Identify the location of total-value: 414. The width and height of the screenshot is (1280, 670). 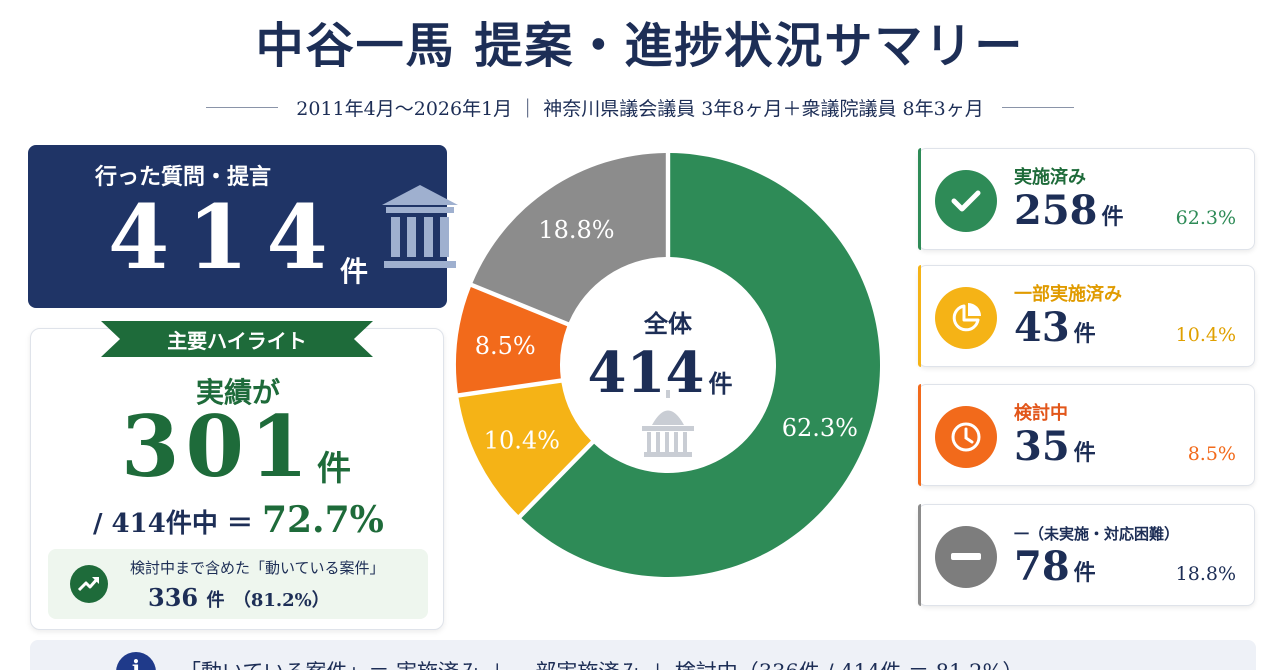
(227, 237).